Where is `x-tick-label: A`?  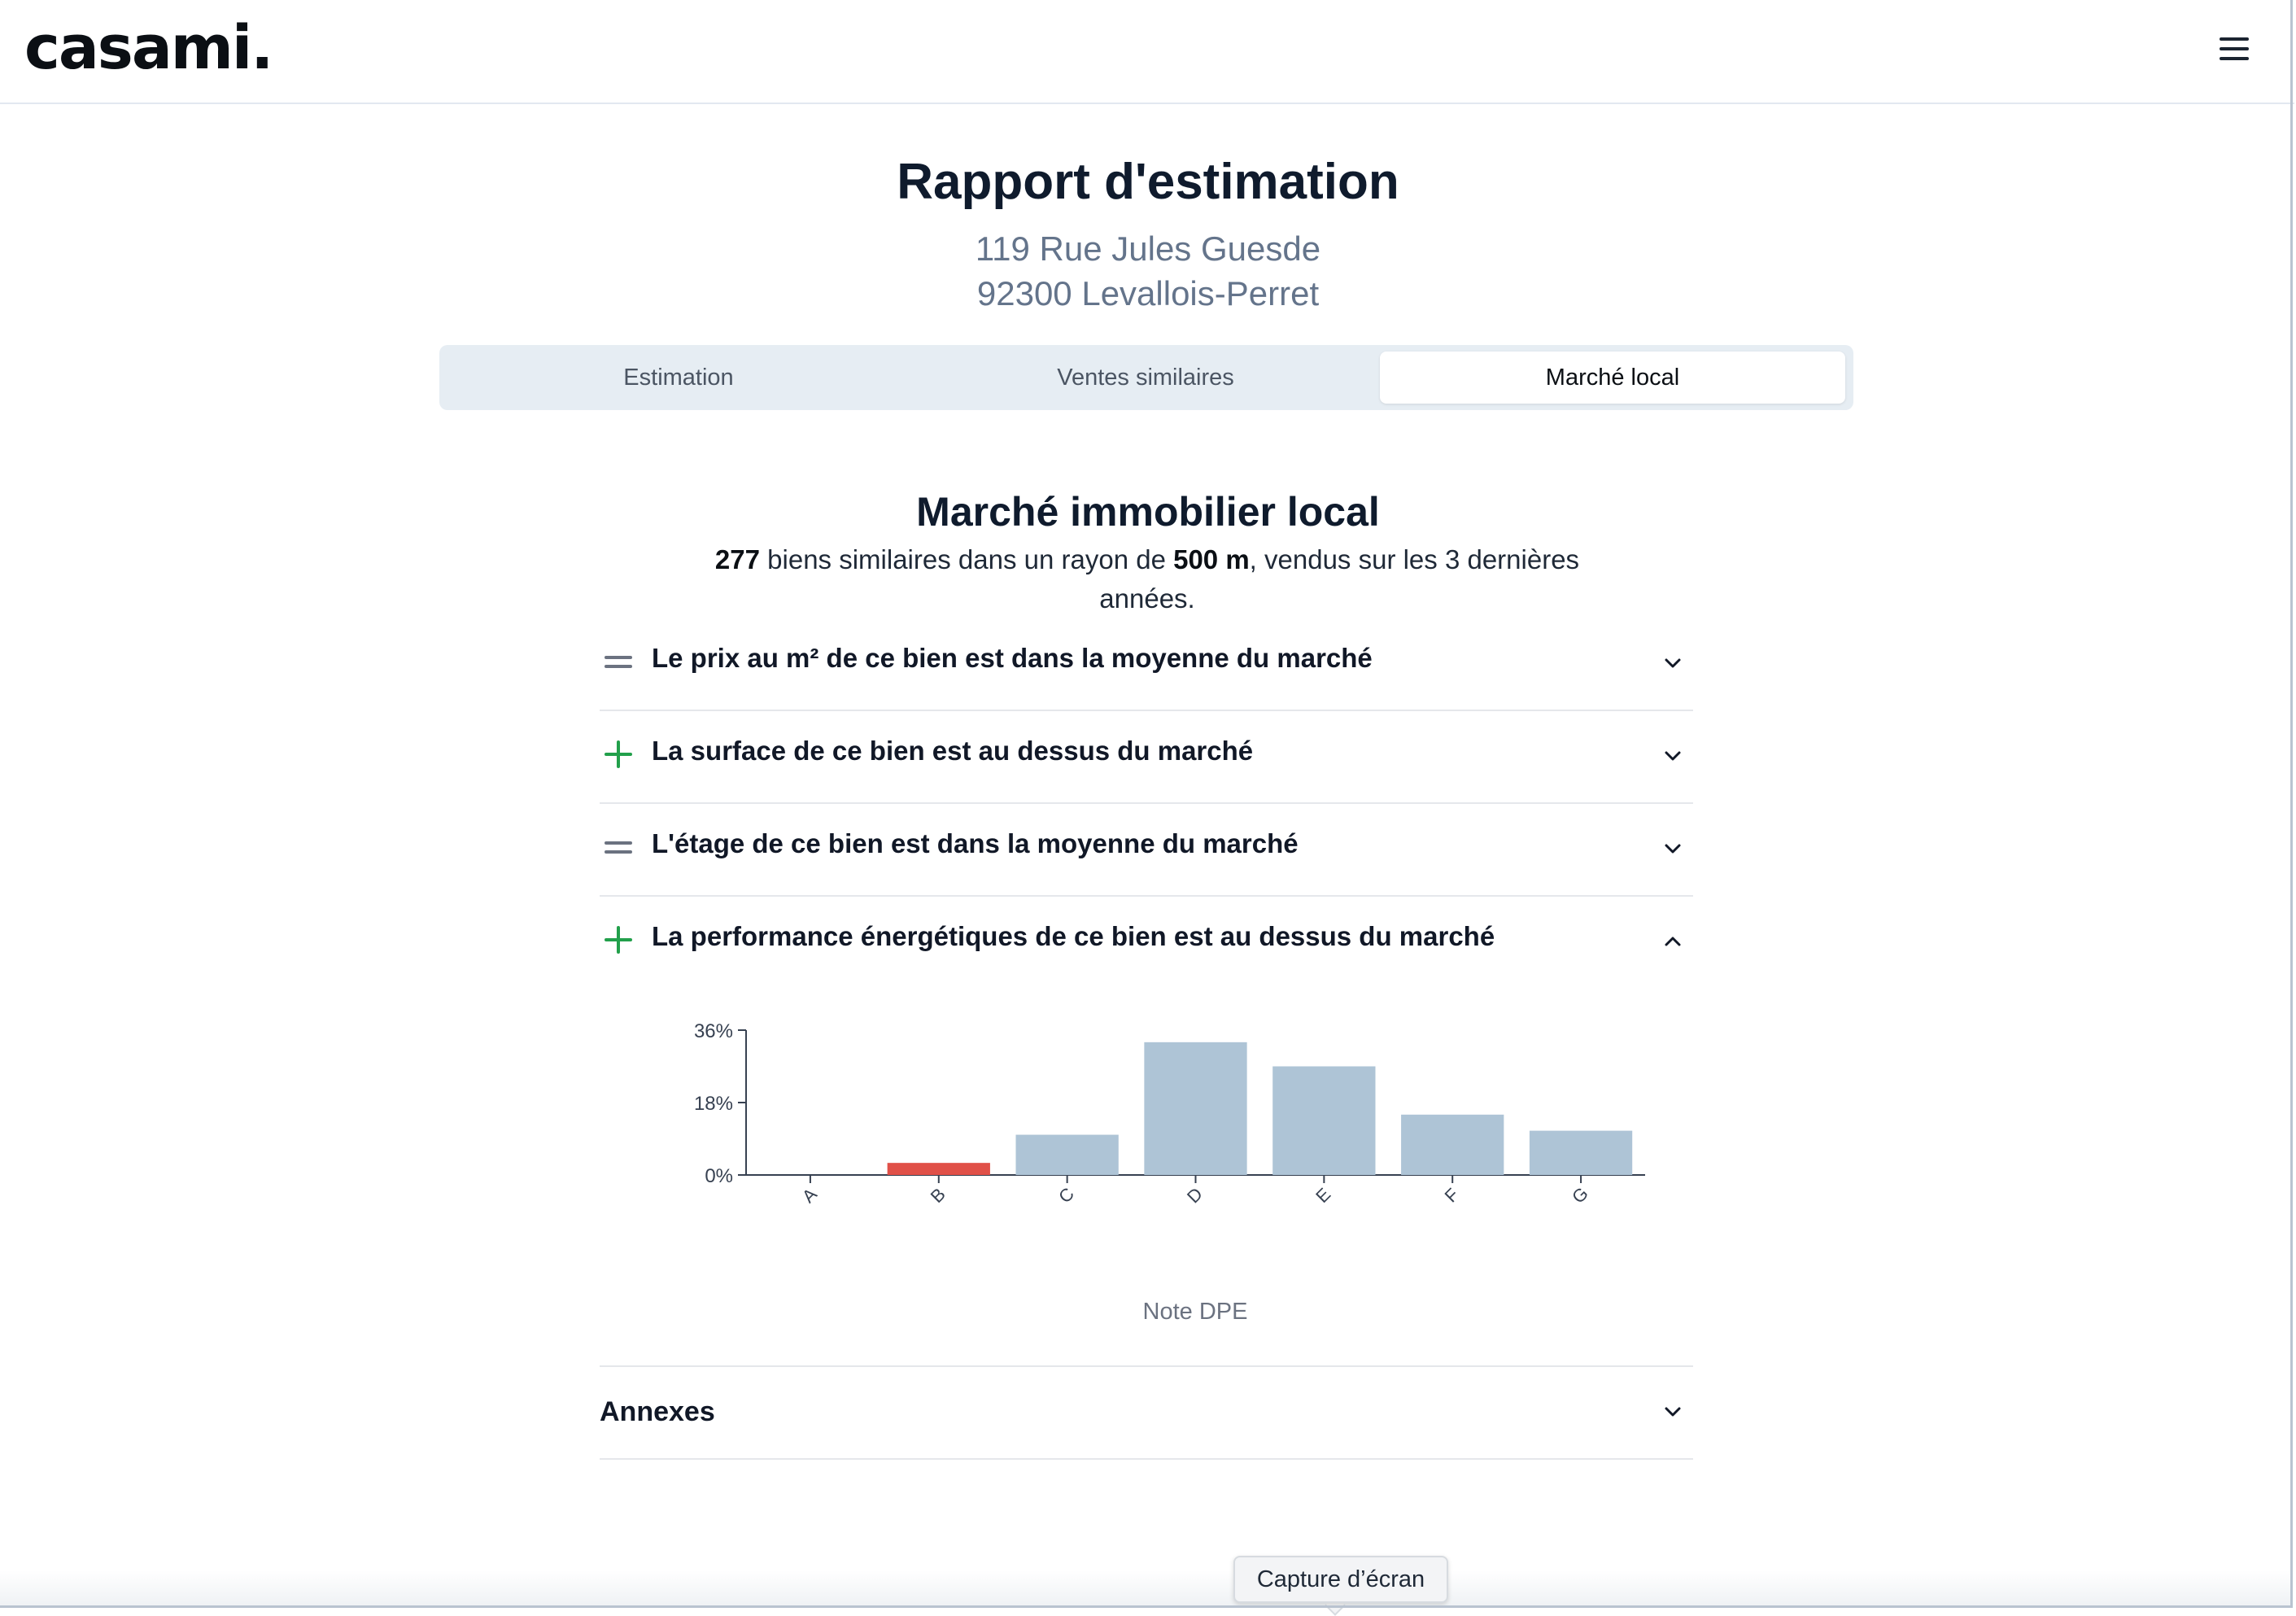 x-tick-label: A is located at coordinates (809, 1195).